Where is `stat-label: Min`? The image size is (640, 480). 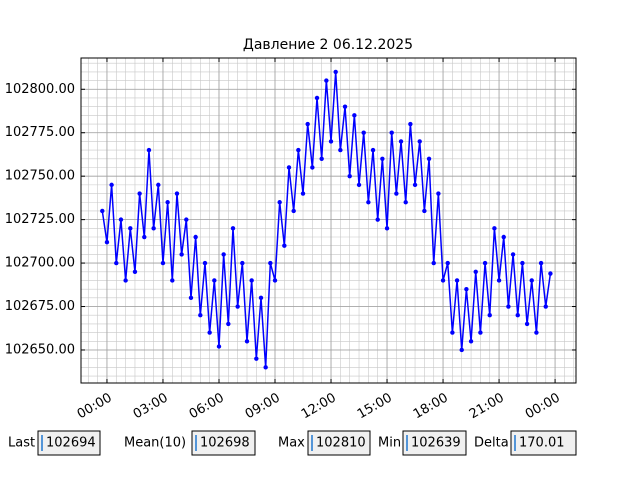 stat-label: Min is located at coordinates (389, 443).